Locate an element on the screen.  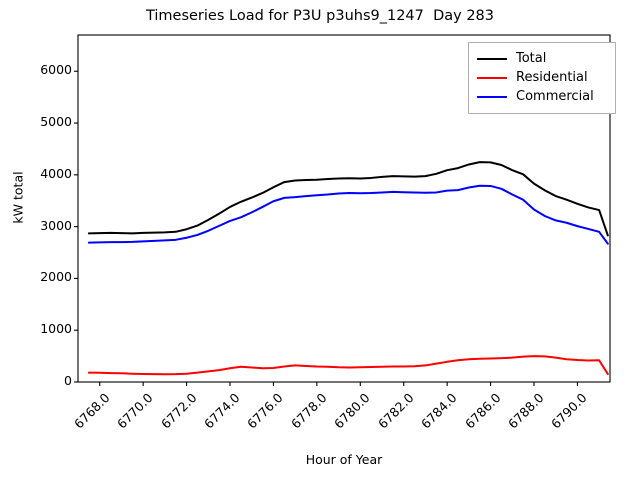
y-axis-tick-labels: 0 1000 2000 3000 4000 5000 6000 is located at coordinates (40, 240).